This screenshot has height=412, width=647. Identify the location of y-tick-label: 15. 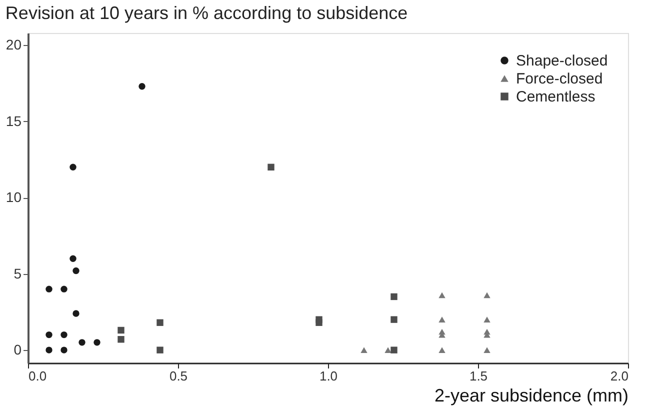
(14, 120).